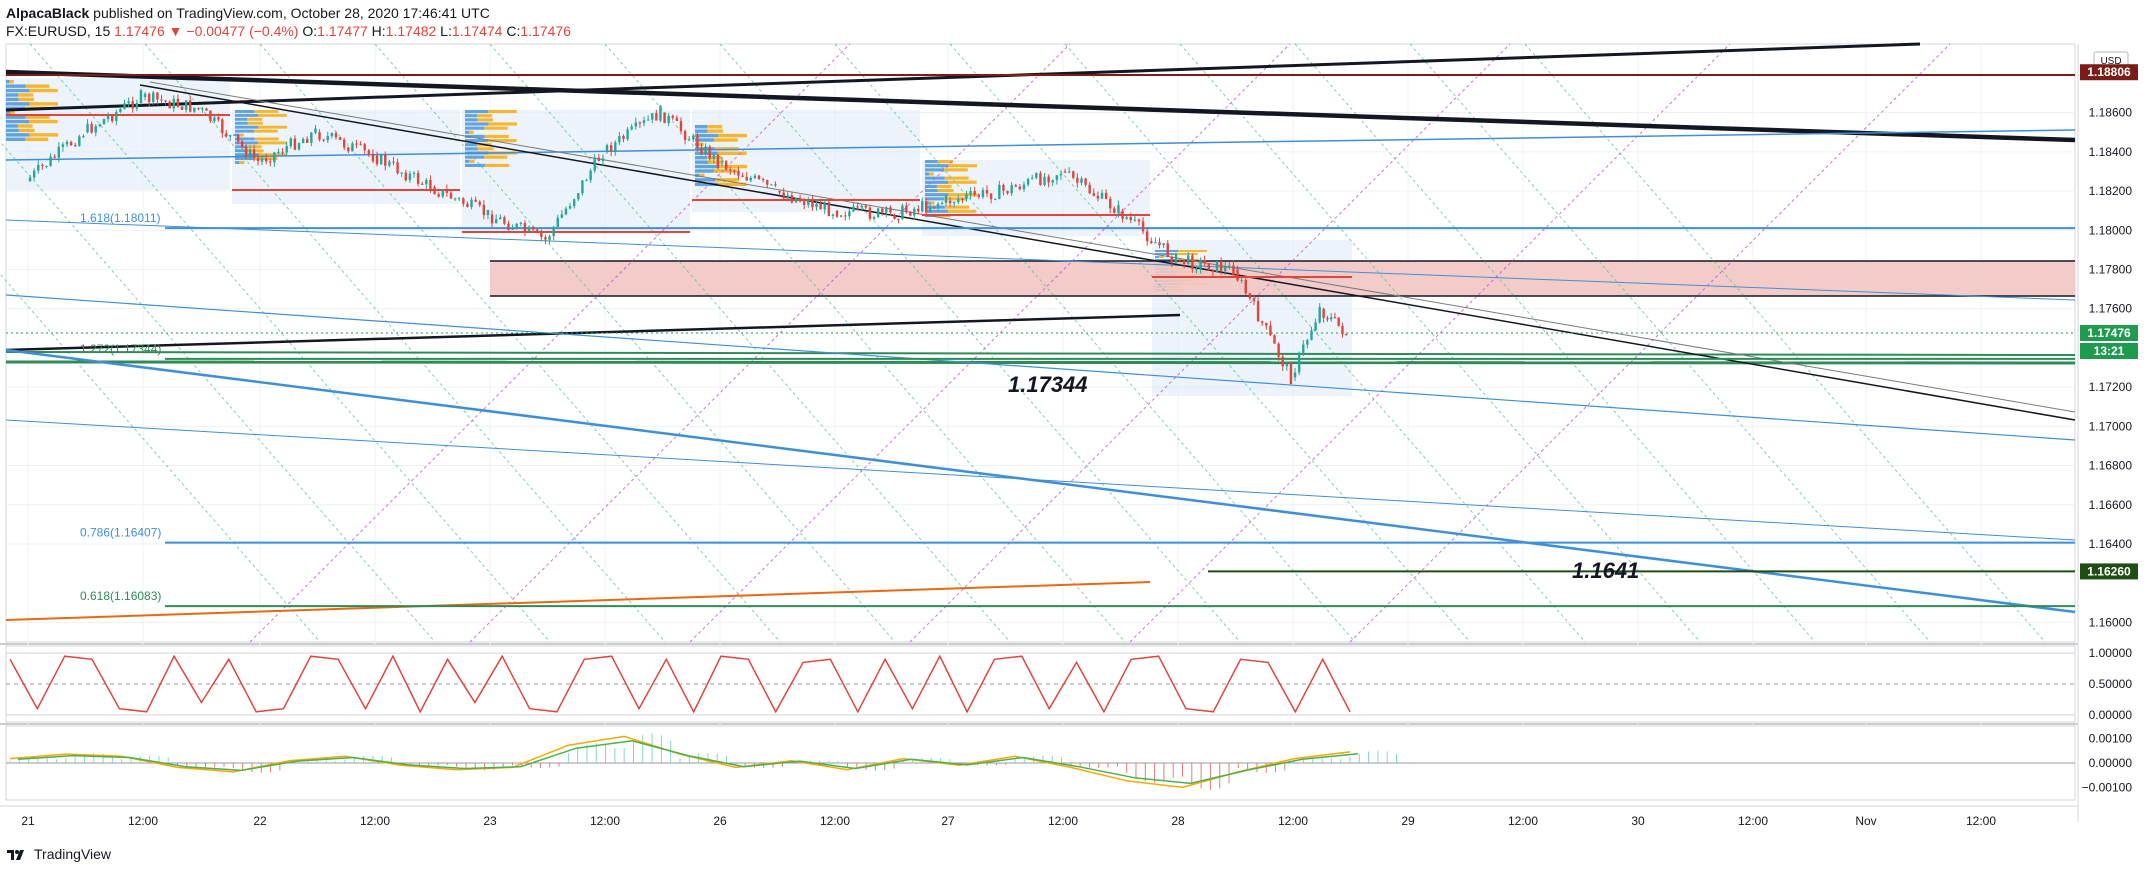  I want to click on symbol-label: FX:EURUSD, 15, so click(58, 31).